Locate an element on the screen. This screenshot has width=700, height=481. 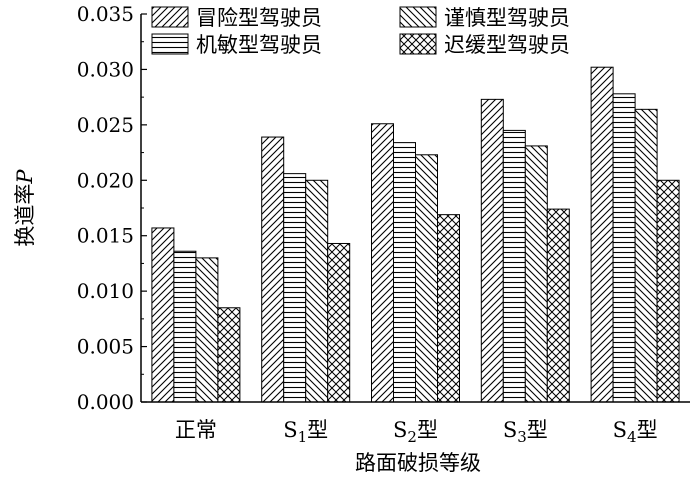
y-tick-label: 0.025 is located at coordinates (105, 125).